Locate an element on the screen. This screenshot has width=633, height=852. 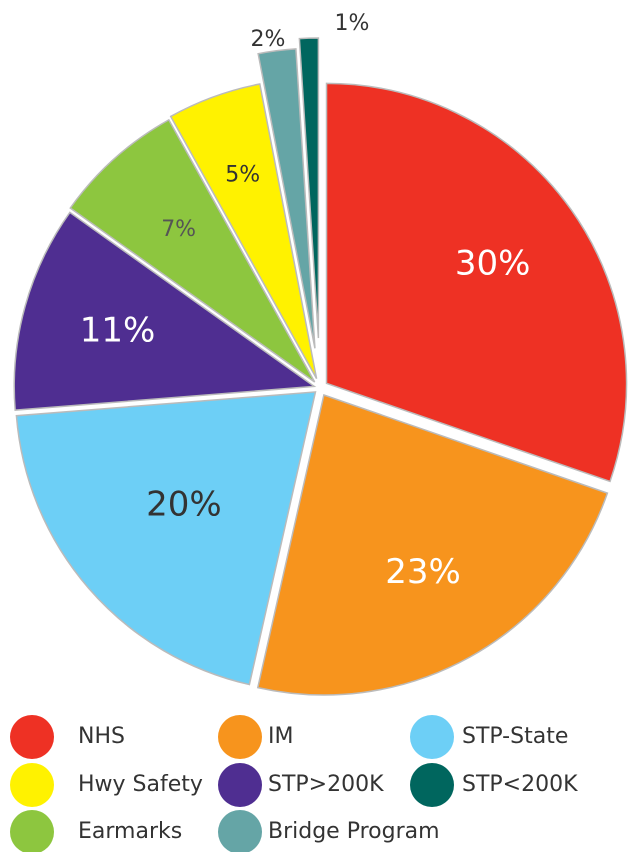
data-label: 7% is located at coordinates (178, 229).